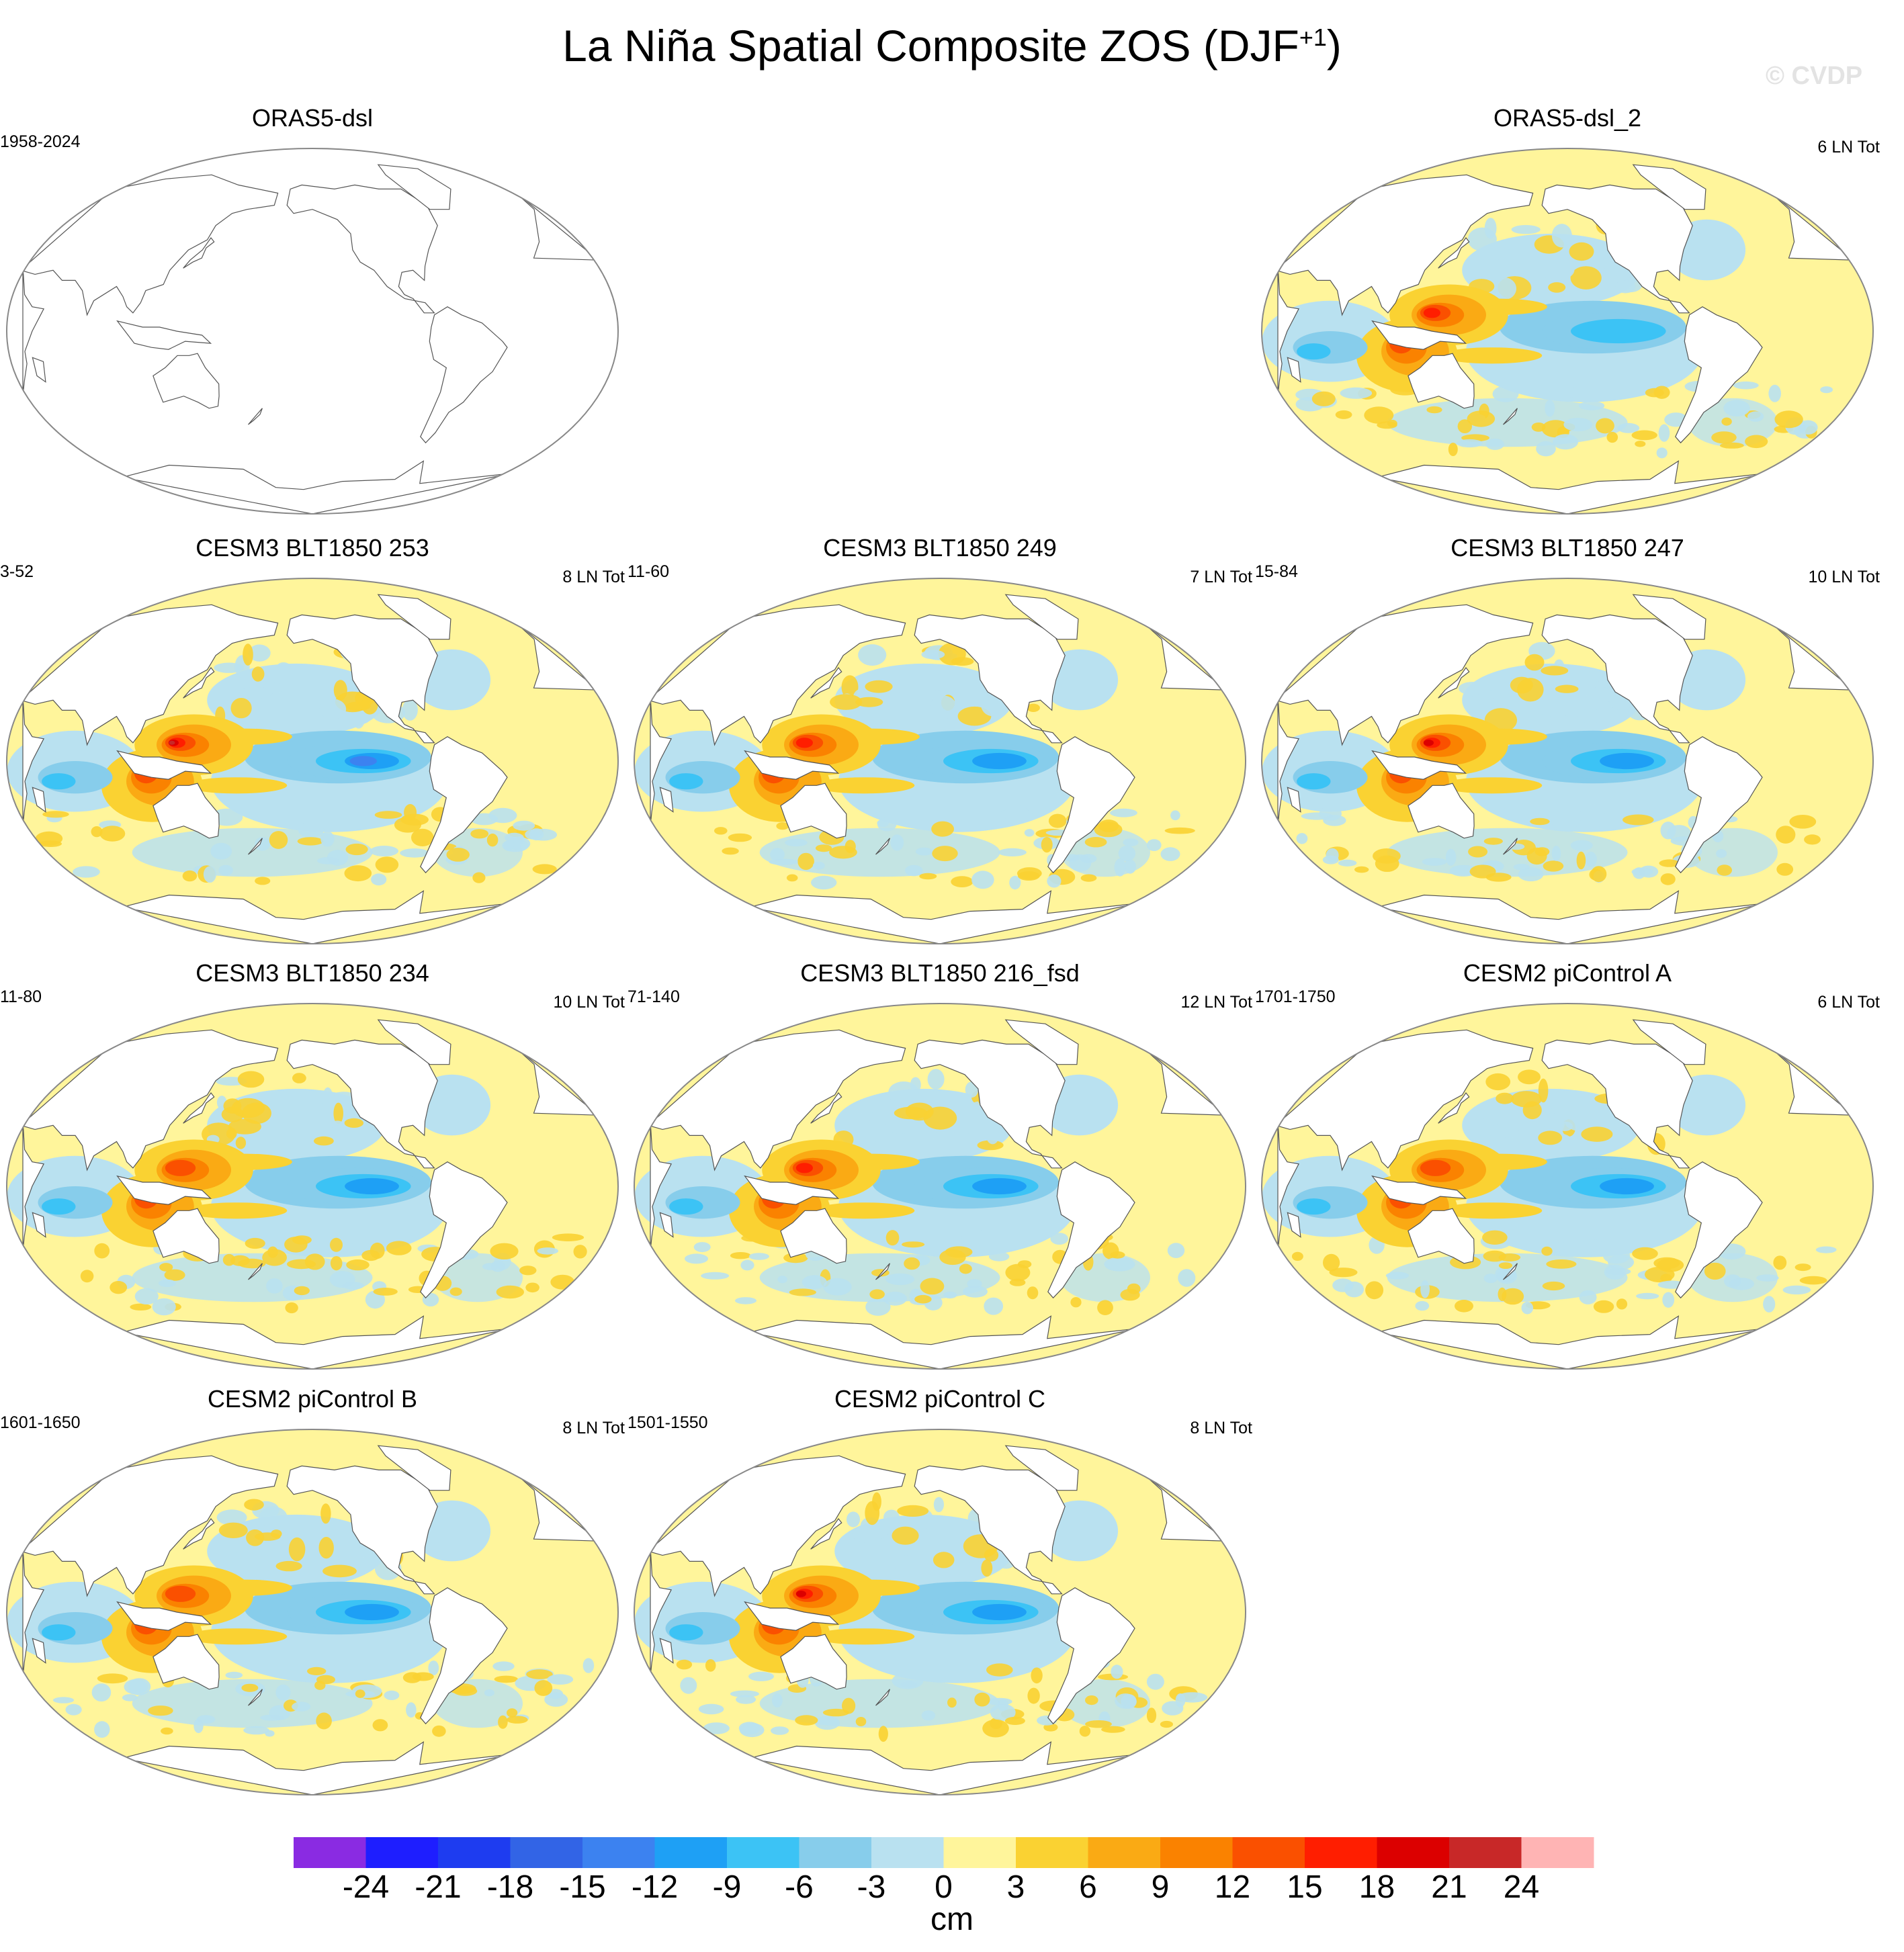 The width and height of the screenshot is (1904, 1952). I want to click on colorbar-tick-label: -21, so click(438, 1887).